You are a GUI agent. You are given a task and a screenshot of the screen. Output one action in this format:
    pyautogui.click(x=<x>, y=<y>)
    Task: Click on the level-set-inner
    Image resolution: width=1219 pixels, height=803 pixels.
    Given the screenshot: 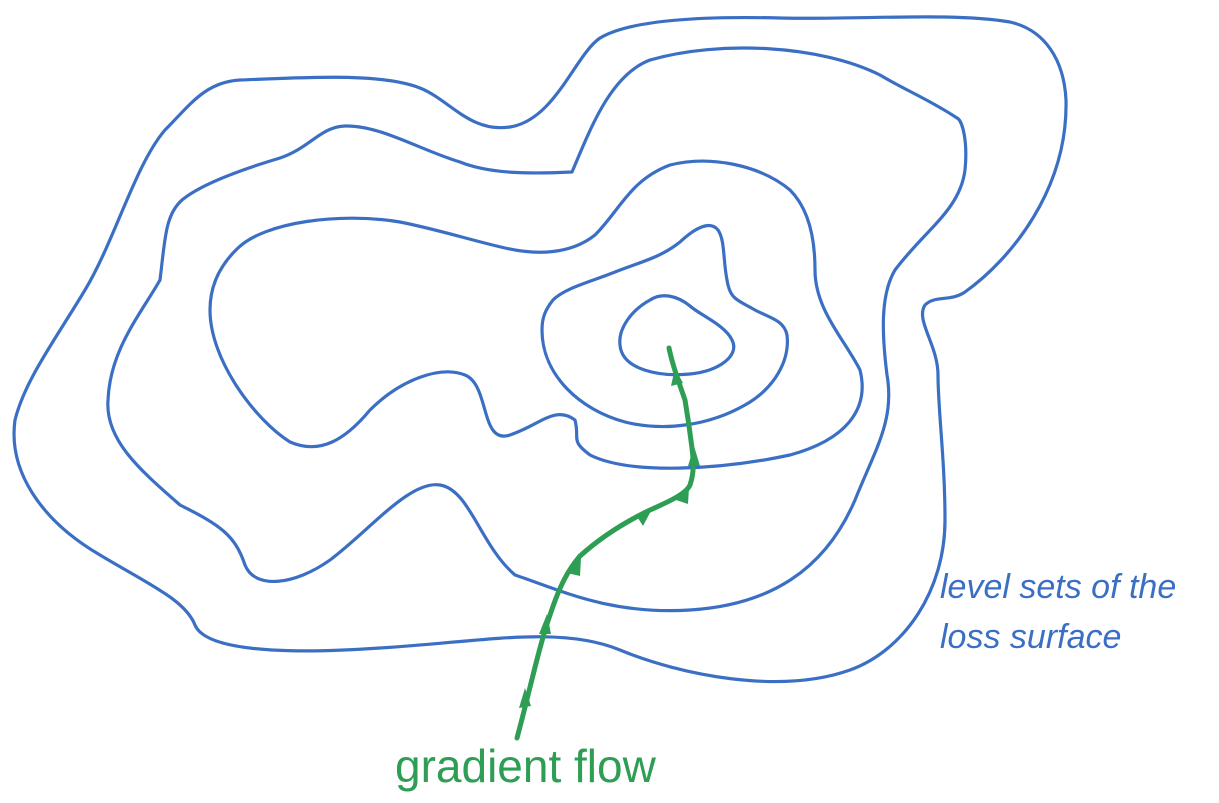 What is the action you would take?
    pyautogui.click(x=677, y=335)
    